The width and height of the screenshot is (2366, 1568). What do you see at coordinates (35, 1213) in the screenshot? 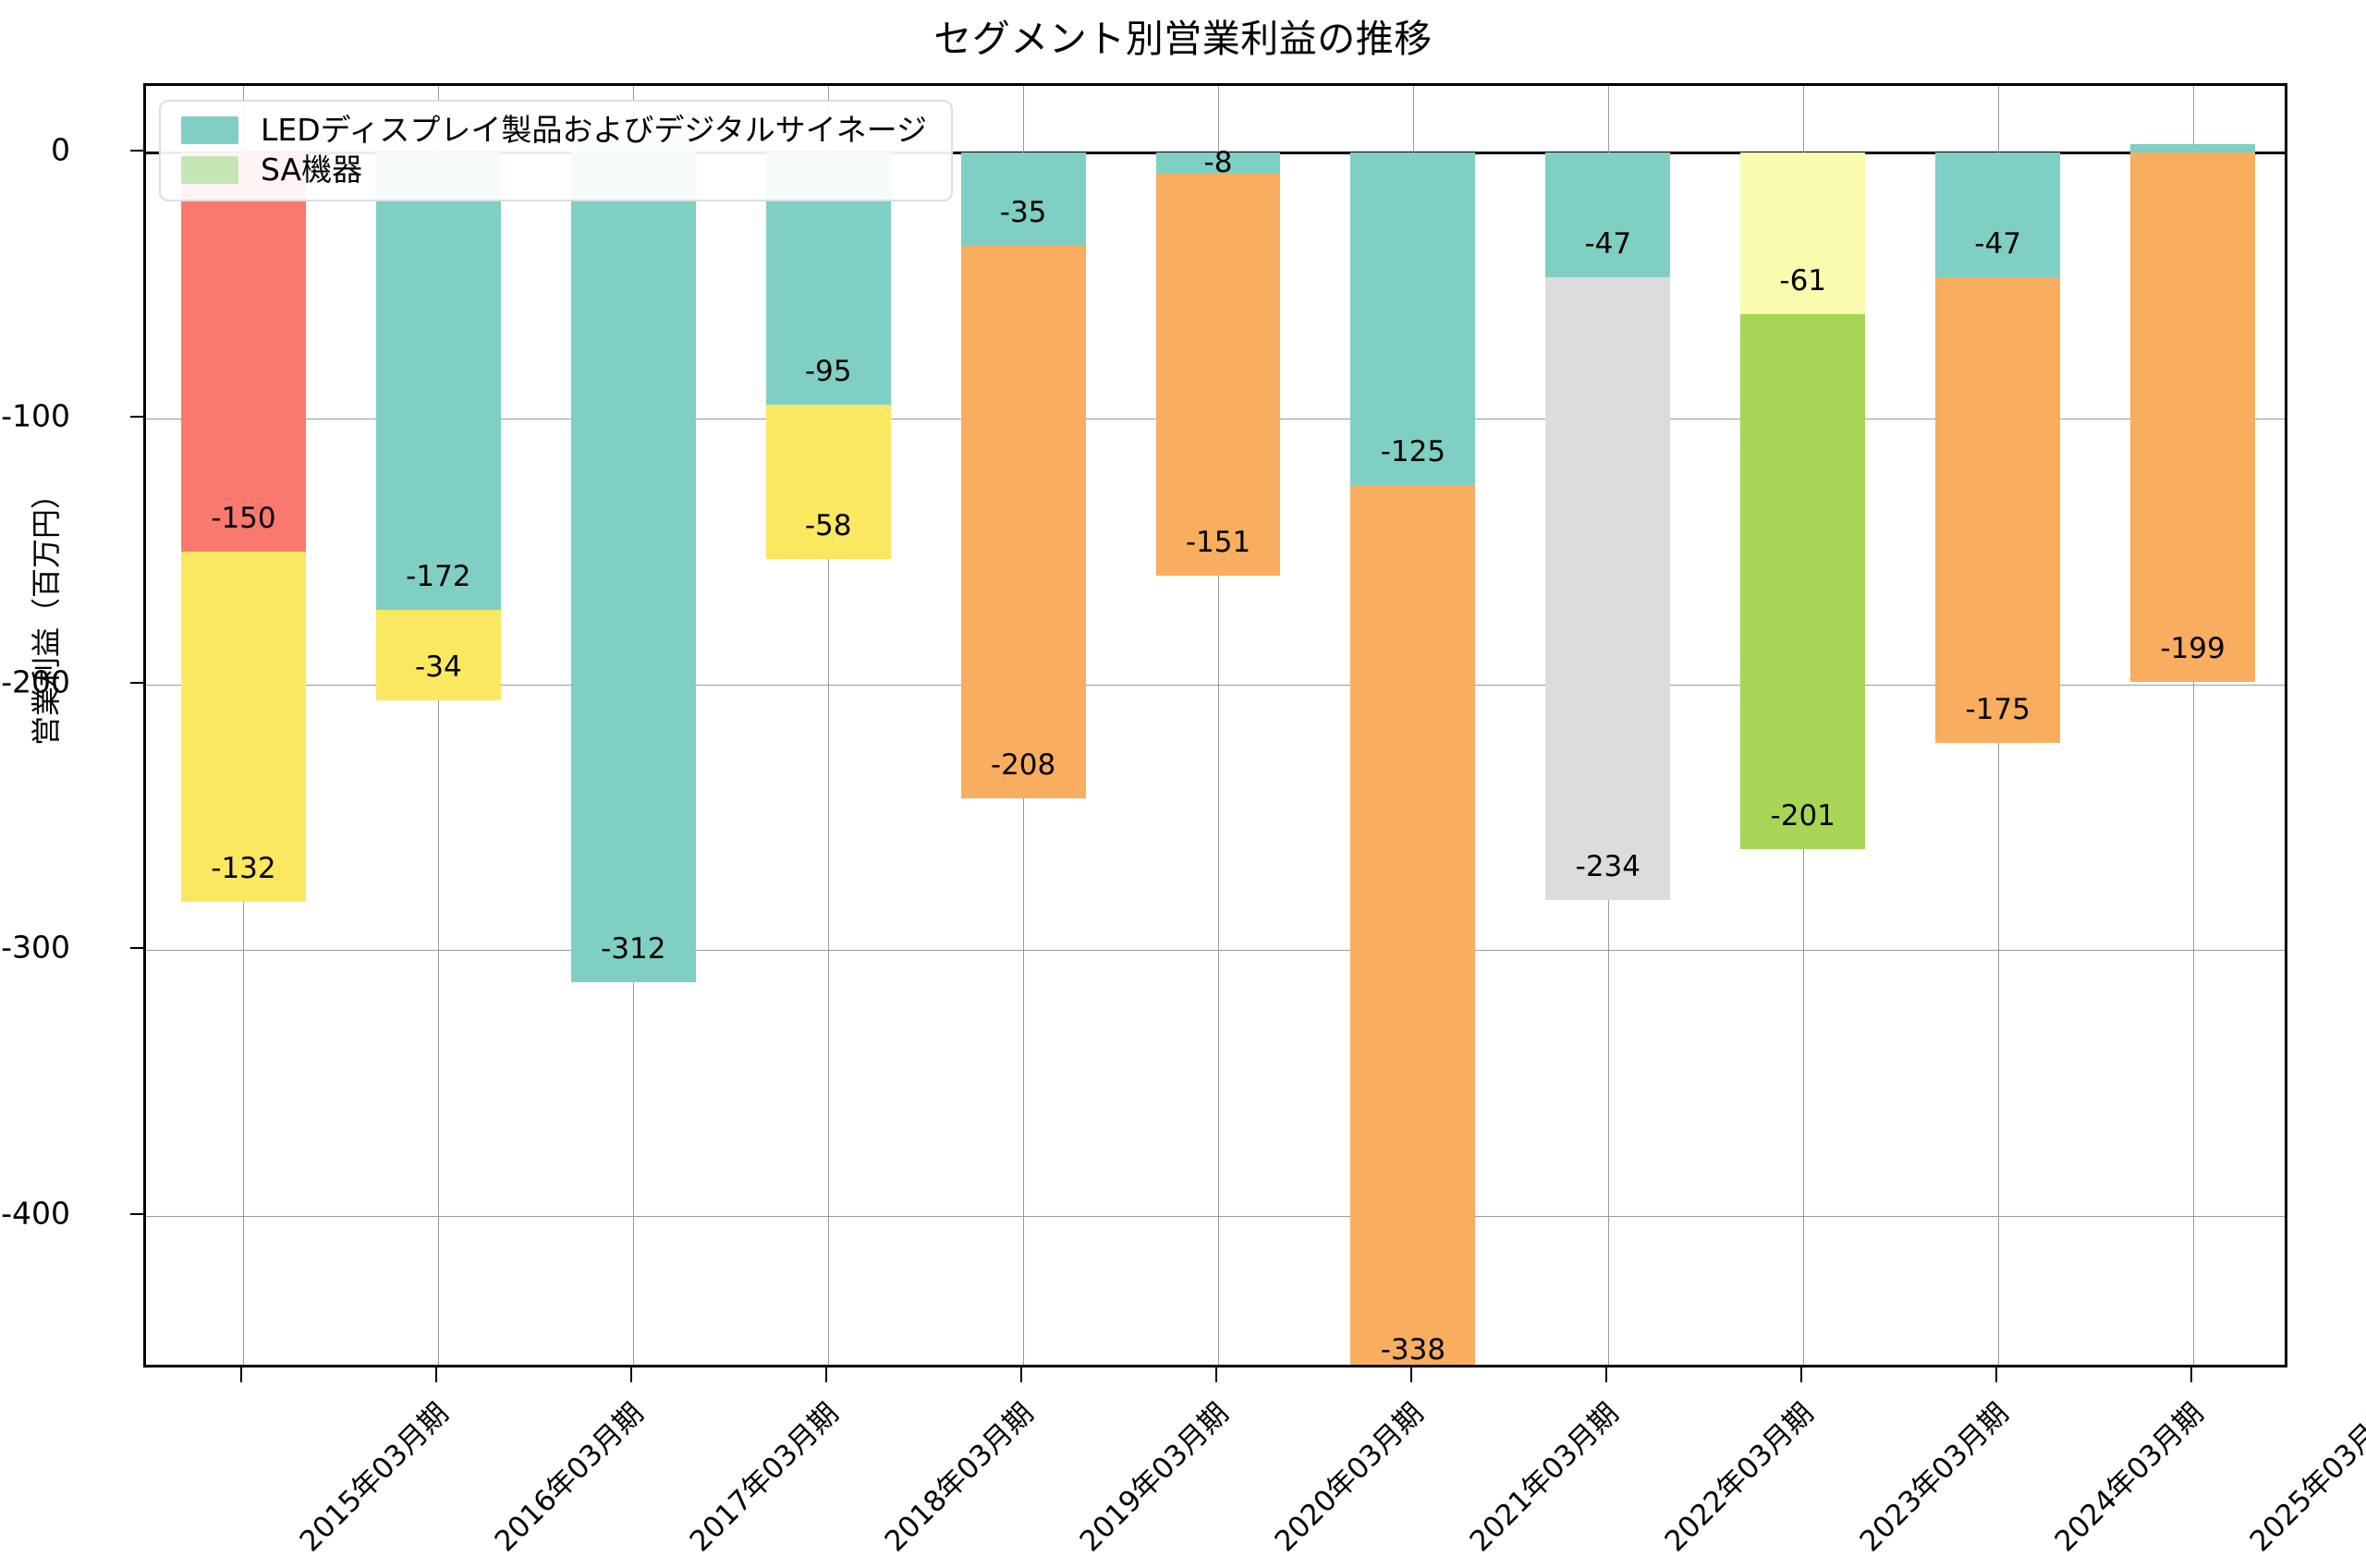
I see `y-tick-label: -400` at bounding box center [35, 1213].